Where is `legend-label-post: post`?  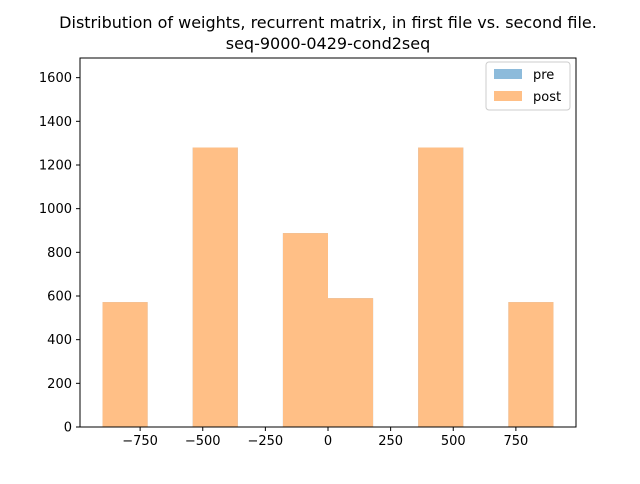
legend-label-post: post is located at coordinates (547, 97).